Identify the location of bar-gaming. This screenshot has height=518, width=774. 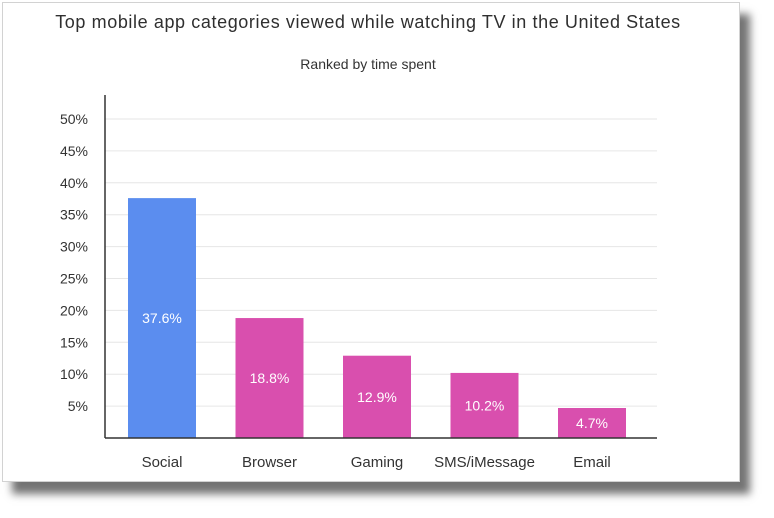
(377, 396).